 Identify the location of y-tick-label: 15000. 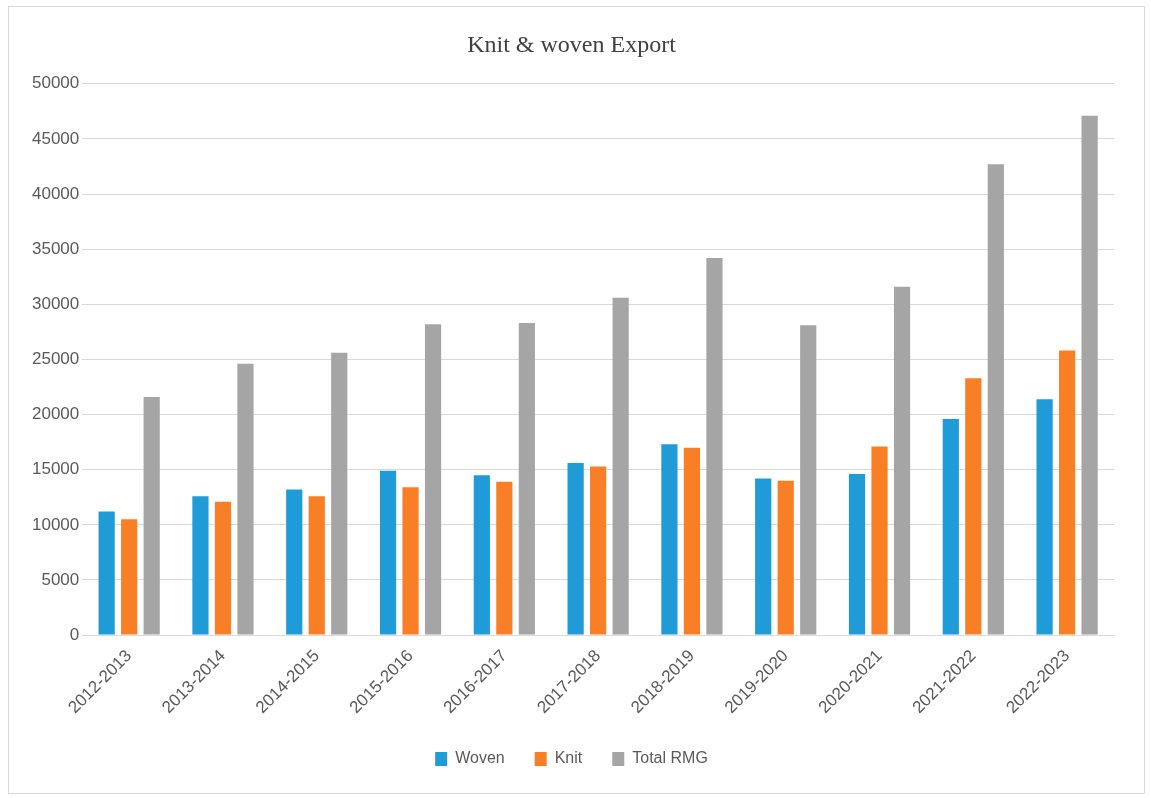
(55, 469).